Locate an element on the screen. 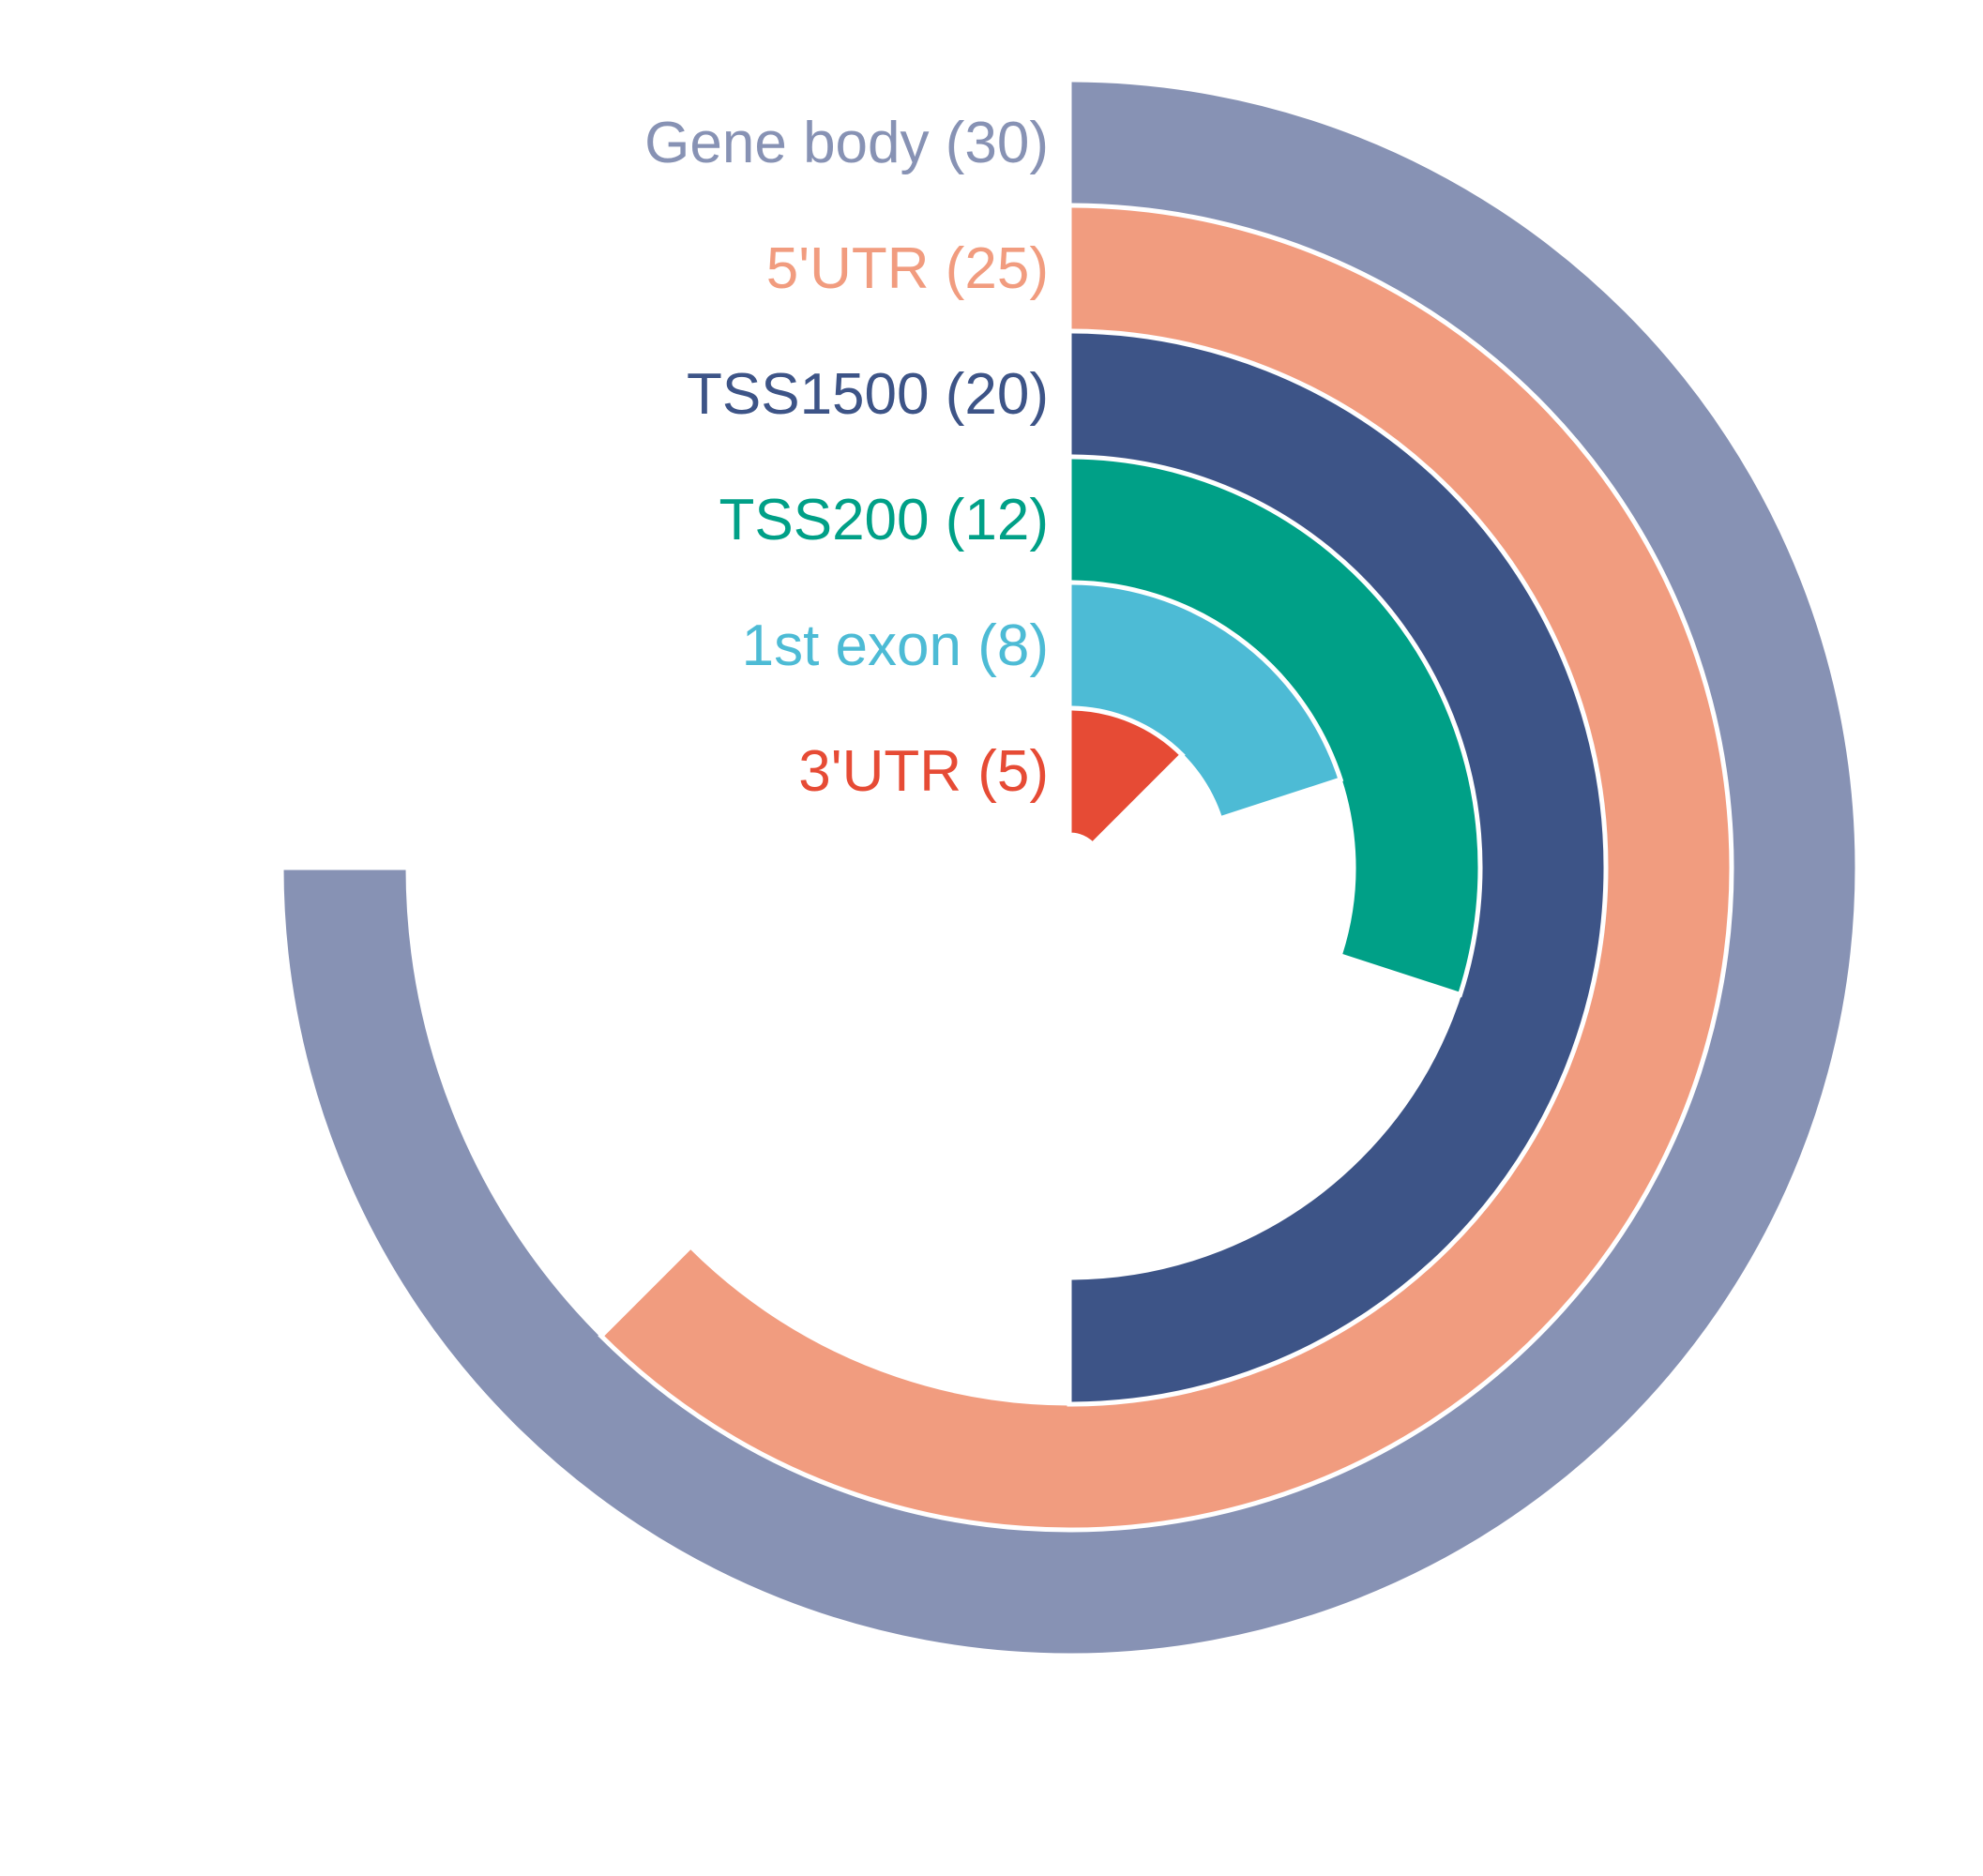 Image resolution: width=1983 pixels, height=1876 pixels. label-tss1500: TSS1500 (20) is located at coordinates (868, 394).